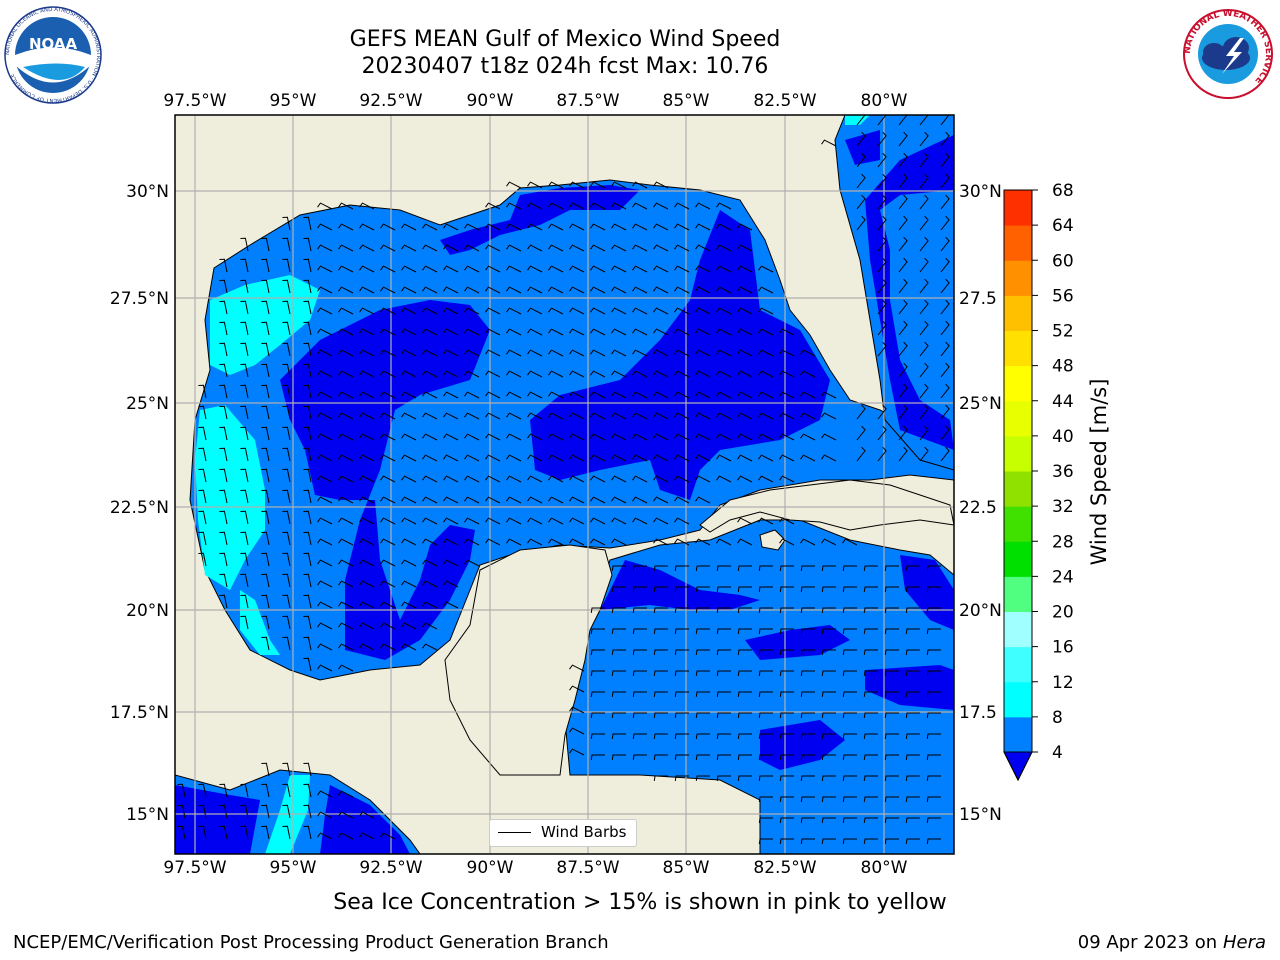 Image resolution: width=1280 pixels, height=960 pixels. Describe the element at coordinates (1063, 507) in the screenshot. I see `colorbar-tick-label: 32` at that location.